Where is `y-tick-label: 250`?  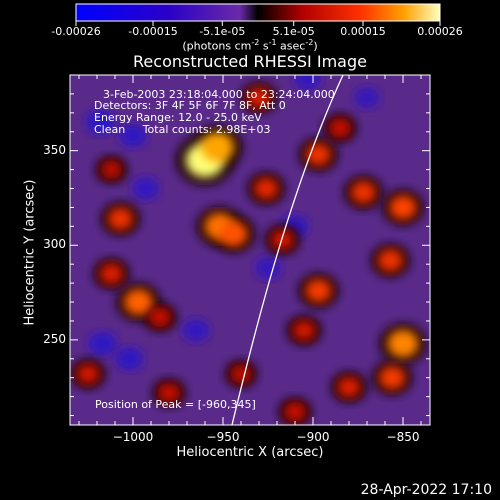 y-tick-label: 250 is located at coordinates (54, 338).